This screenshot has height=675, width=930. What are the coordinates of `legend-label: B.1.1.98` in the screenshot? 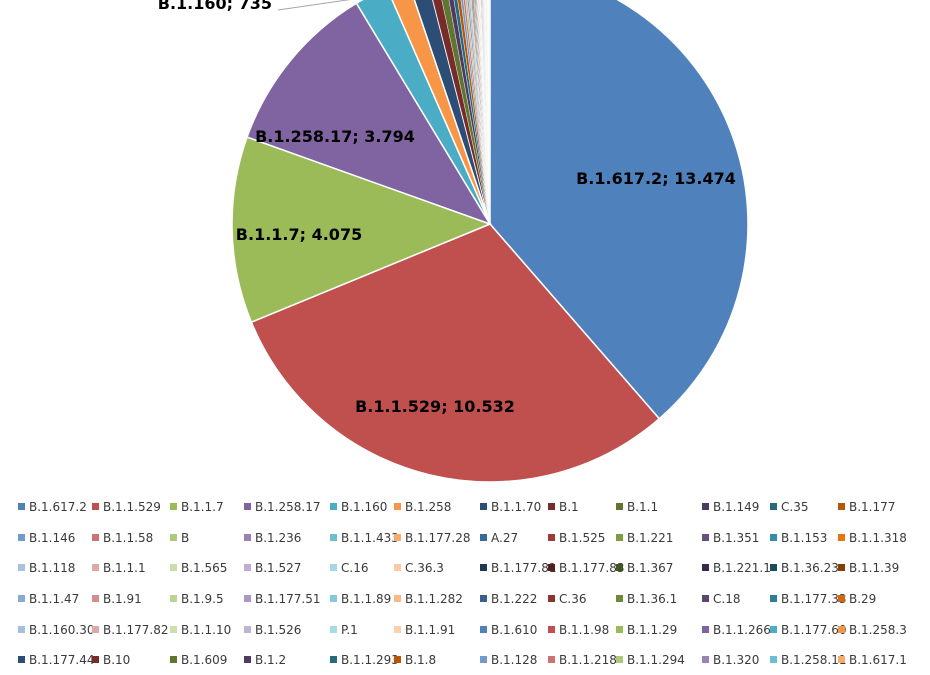 It's located at (584, 630).